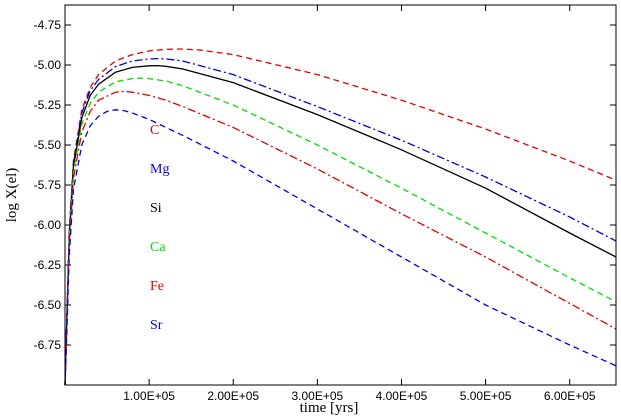 The image size is (621, 417). Describe the element at coordinates (48, 25) in the screenshot. I see `y-tick-label: -4.75` at that location.